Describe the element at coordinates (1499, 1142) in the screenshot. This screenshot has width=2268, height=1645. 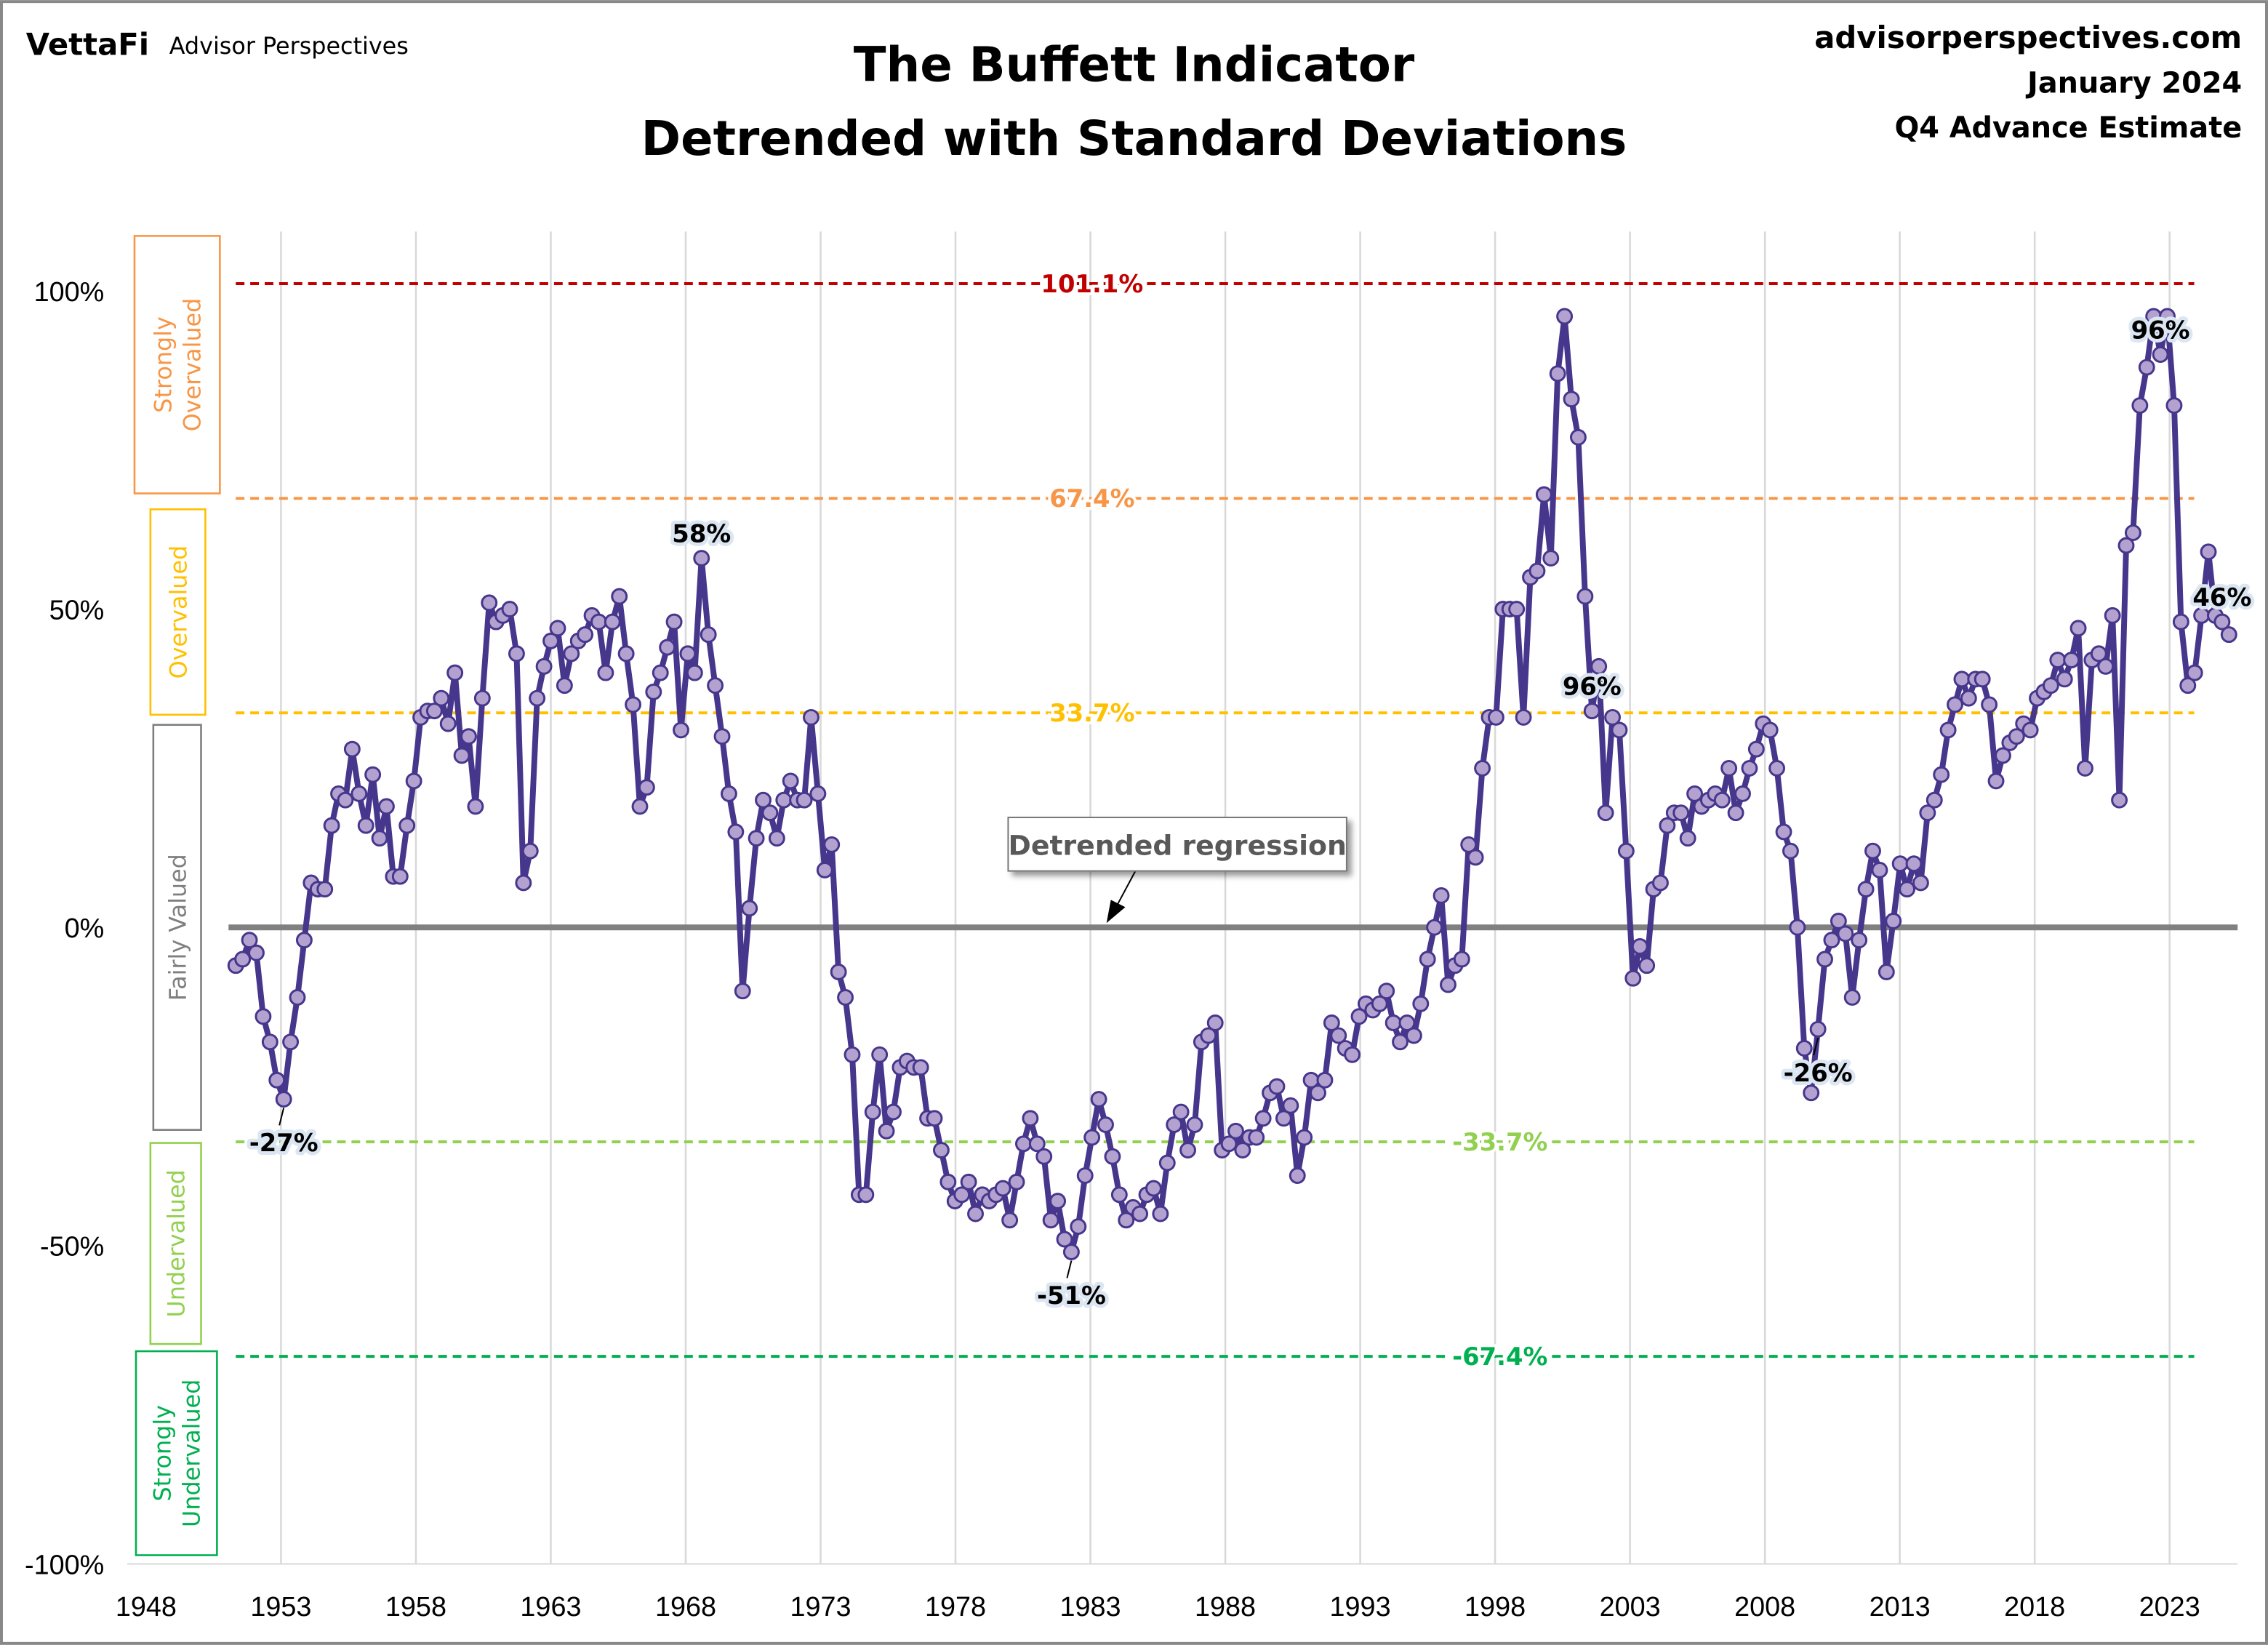
I see `reference-label: -33.7%` at that location.